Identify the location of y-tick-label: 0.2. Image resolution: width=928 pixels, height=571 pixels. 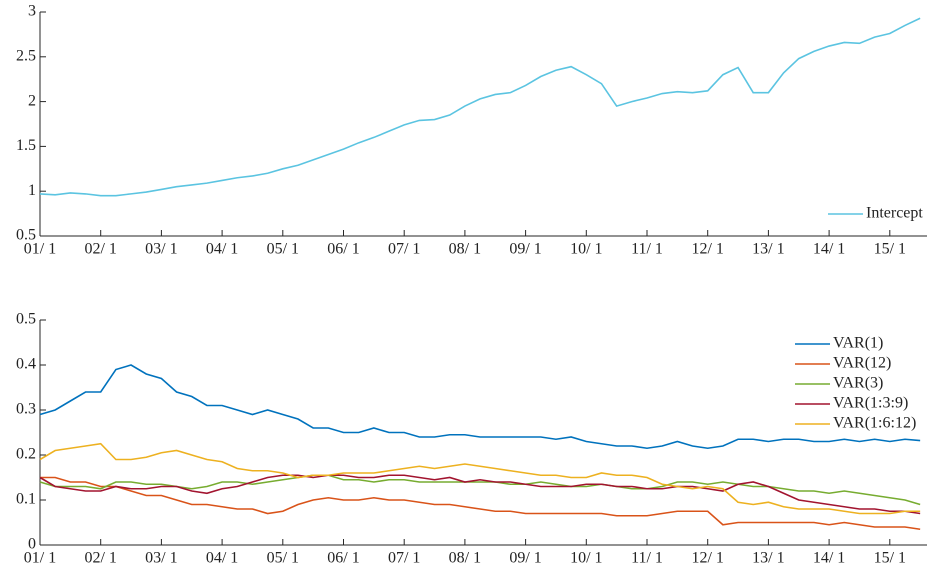
(26, 454).